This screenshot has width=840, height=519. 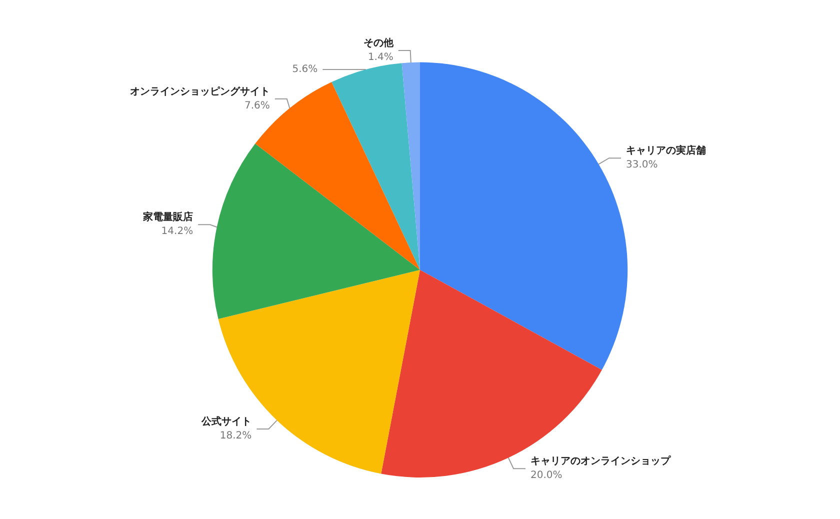 I want to click on data-label: 5.6%, so click(x=305, y=69).